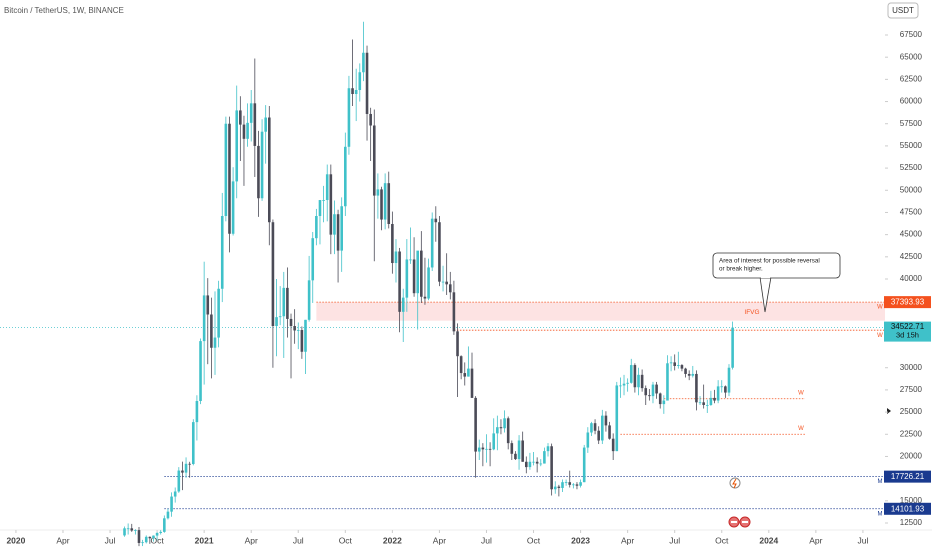 The image size is (932, 550). What do you see at coordinates (911, 278) in the screenshot?
I see `y-tick-label: 40000` at bounding box center [911, 278].